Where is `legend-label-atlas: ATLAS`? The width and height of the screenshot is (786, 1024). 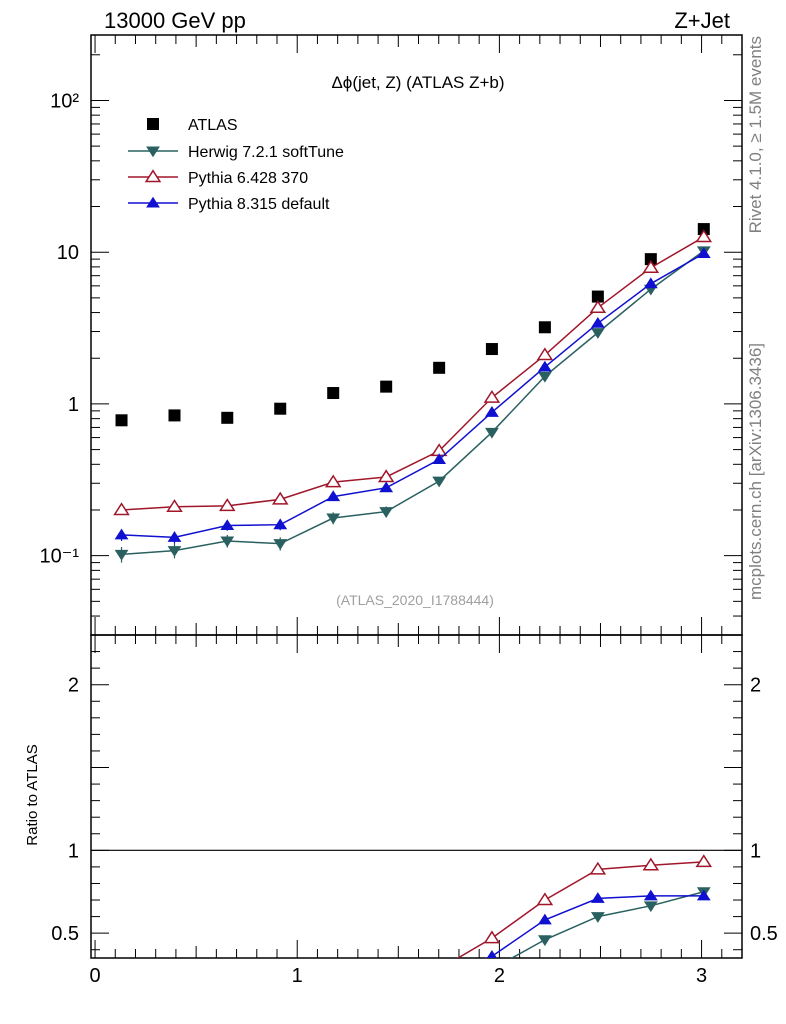 legend-label-atlas: ATLAS is located at coordinates (213, 125).